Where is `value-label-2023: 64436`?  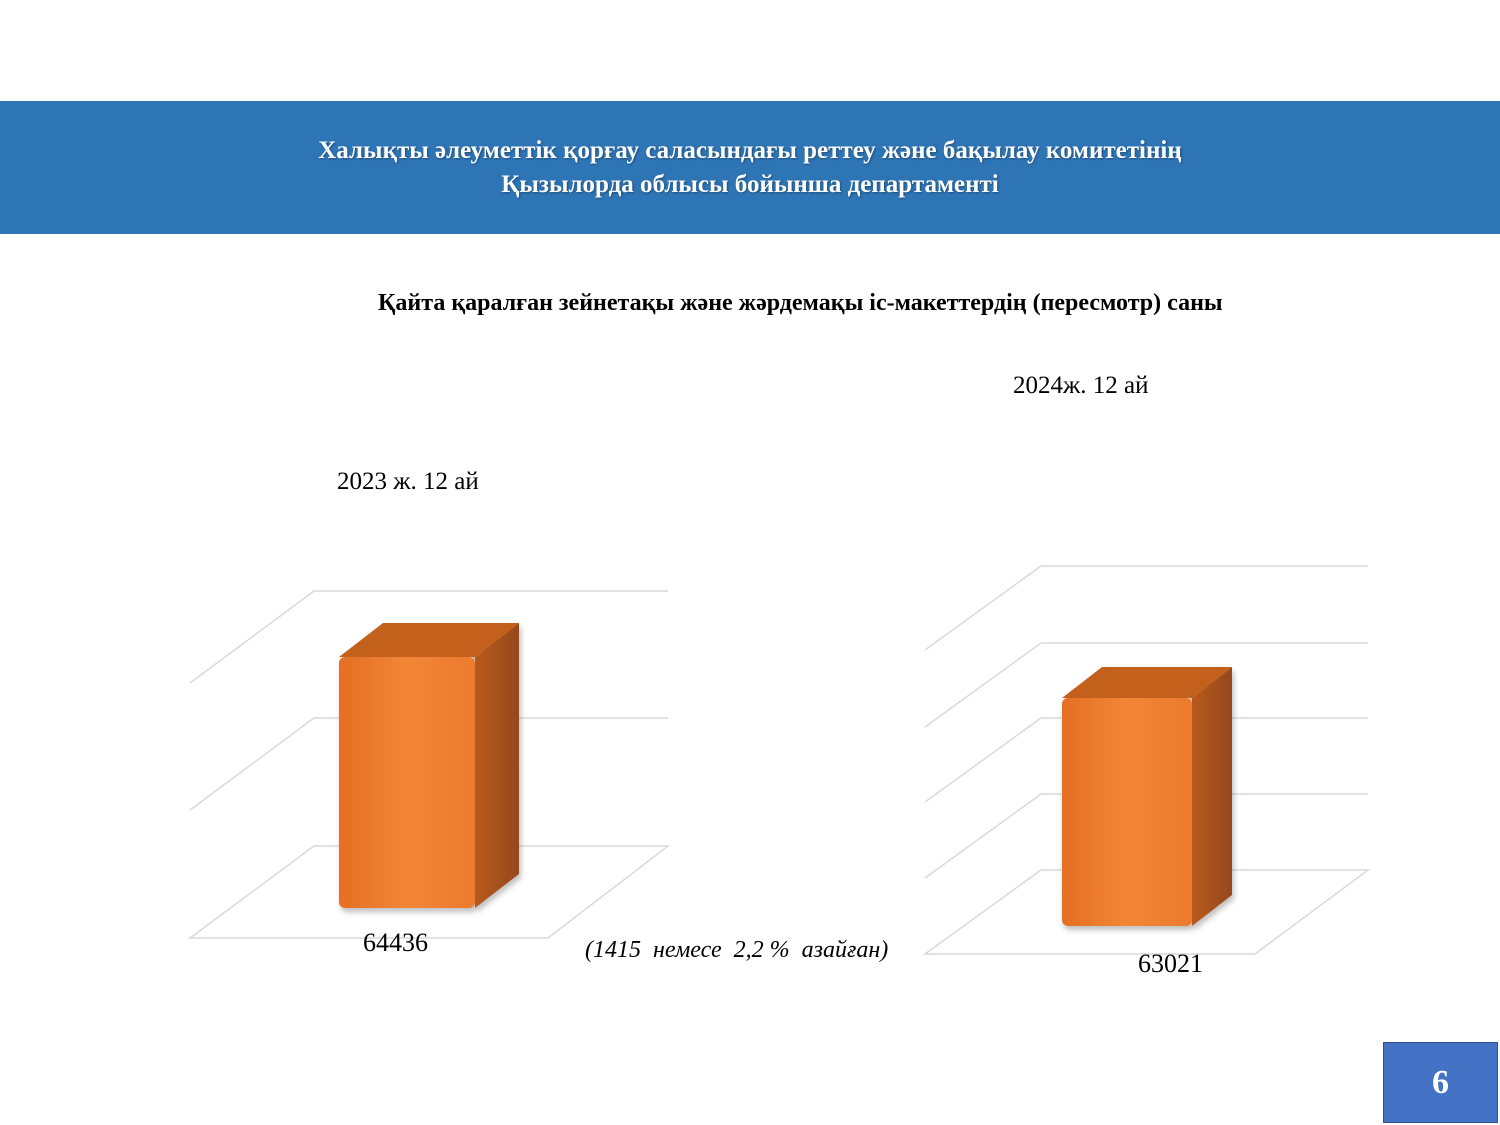 value-label-2023: 64436 is located at coordinates (395, 942).